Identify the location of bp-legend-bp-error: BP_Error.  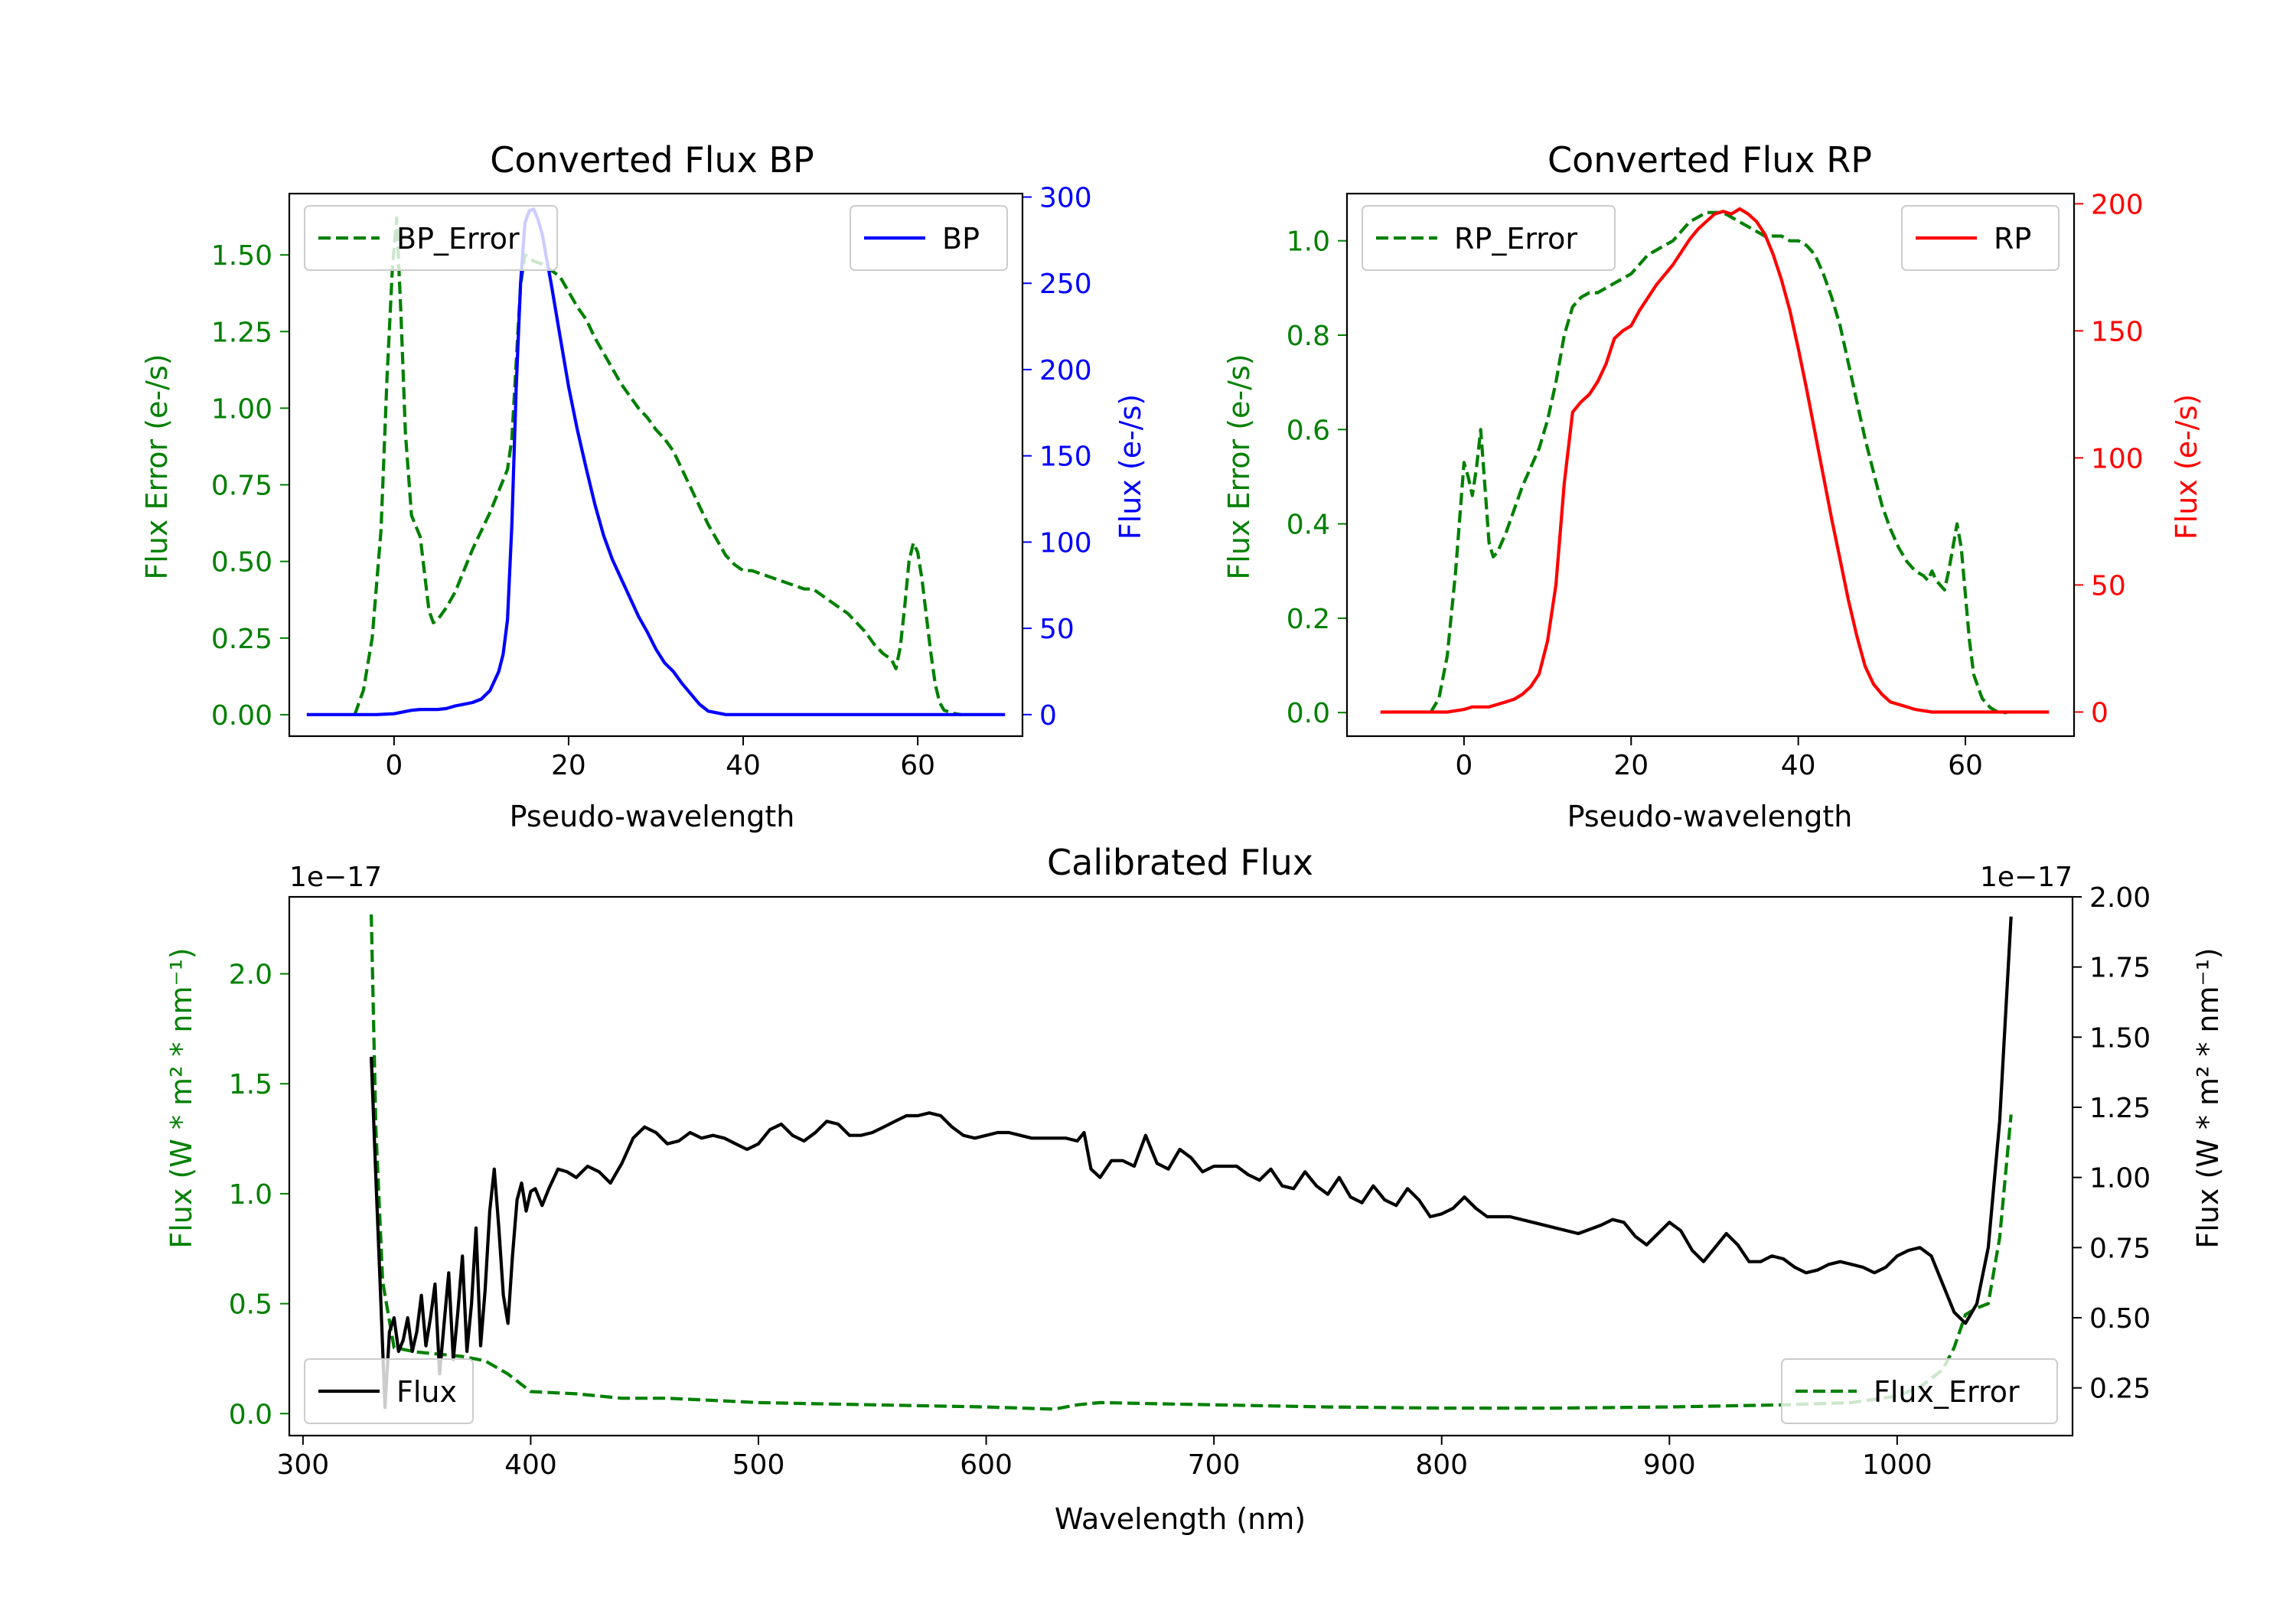
(431, 238).